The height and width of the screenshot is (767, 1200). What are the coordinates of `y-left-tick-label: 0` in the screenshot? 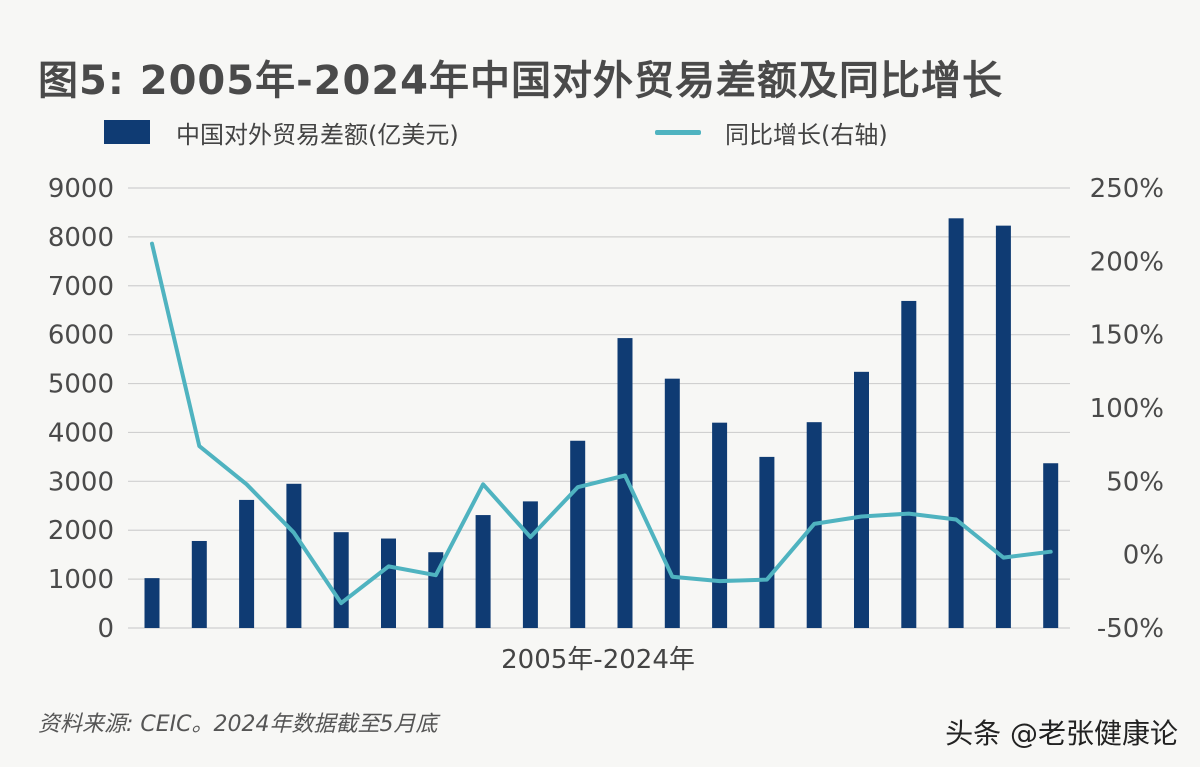 It's located at (105, 629).